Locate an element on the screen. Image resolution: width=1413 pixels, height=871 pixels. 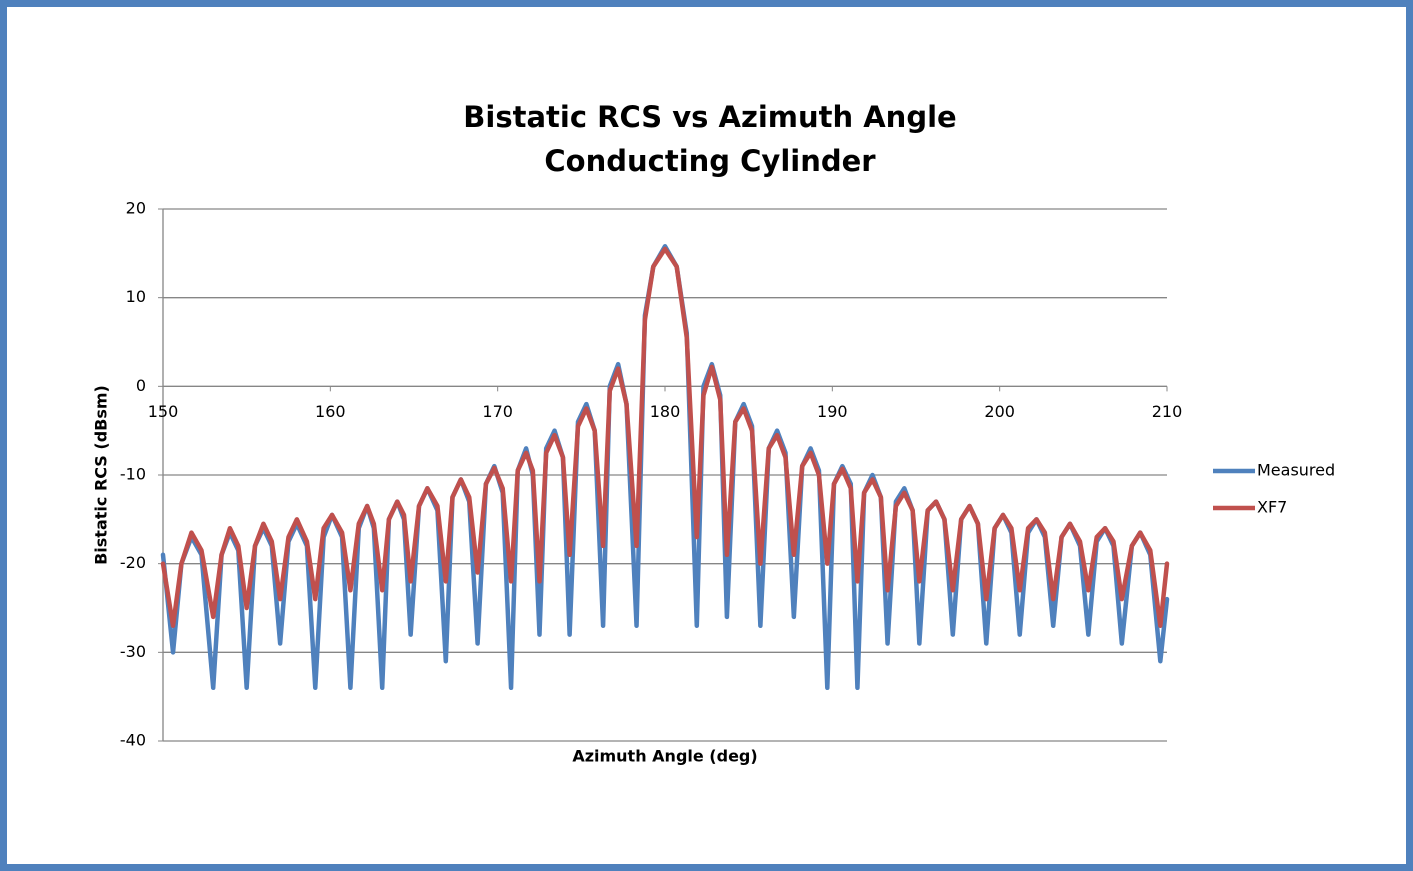
y-tick-label: 0 is located at coordinates (141, 385).